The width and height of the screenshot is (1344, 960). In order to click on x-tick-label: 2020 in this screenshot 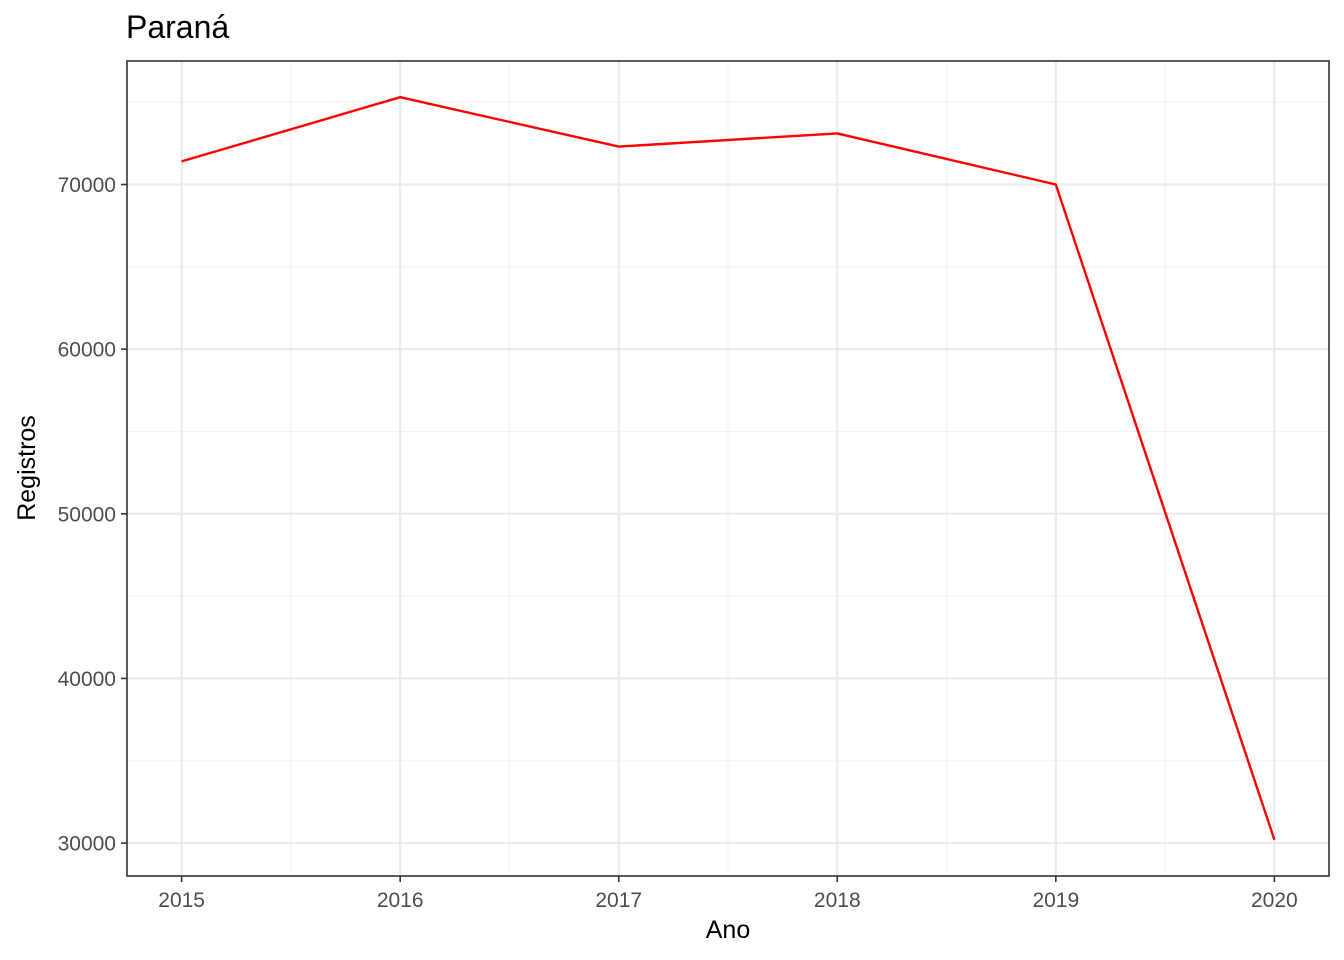, I will do `click(1274, 900)`.